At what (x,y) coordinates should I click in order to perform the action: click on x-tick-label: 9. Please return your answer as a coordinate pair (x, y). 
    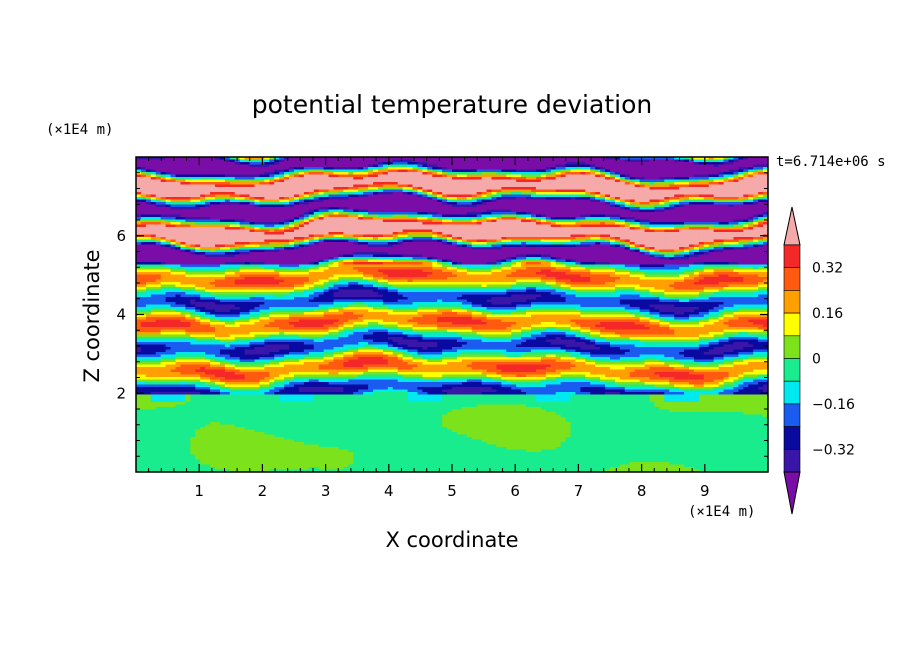
    Looking at the image, I should click on (705, 491).